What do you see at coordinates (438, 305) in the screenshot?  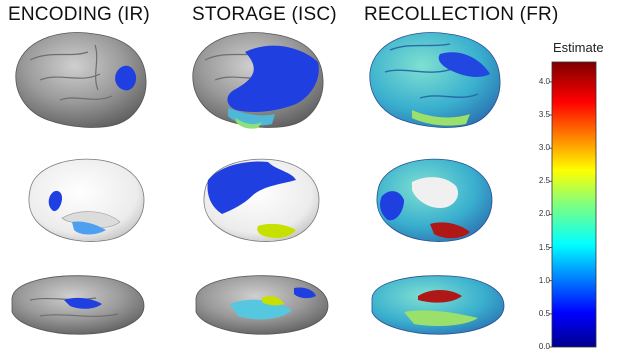 I see `brain-recollection-ventral` at bounding box center [438, 305].